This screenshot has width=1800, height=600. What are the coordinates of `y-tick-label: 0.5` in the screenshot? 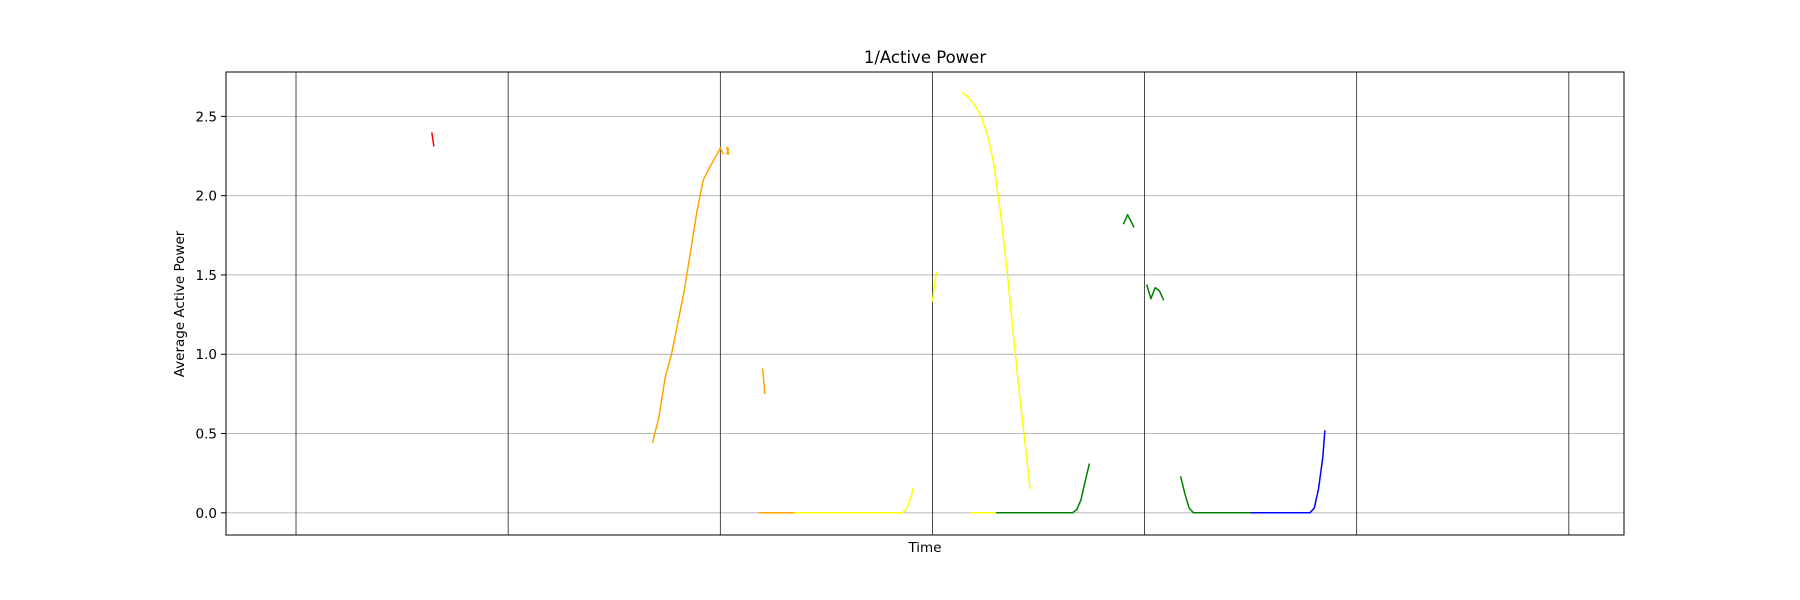 It's located at (206, 435).